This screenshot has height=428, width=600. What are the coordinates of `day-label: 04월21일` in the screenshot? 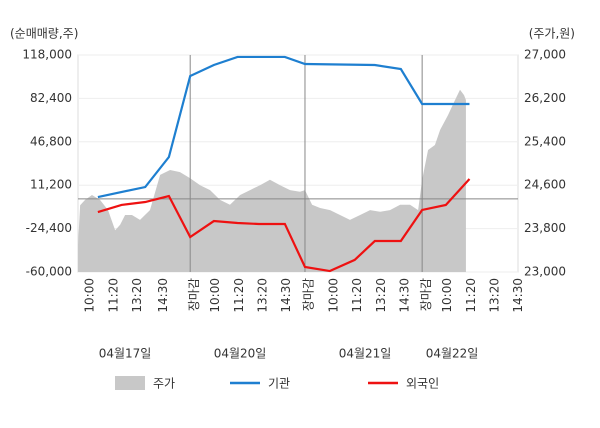 It's located at (365, 354).